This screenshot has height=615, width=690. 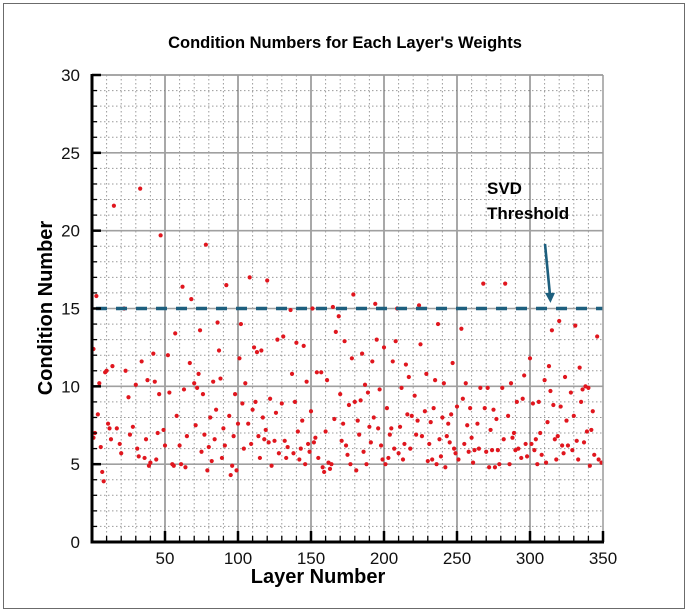 I want to click on y-tick-label: 20, so click(x=70, y=231).